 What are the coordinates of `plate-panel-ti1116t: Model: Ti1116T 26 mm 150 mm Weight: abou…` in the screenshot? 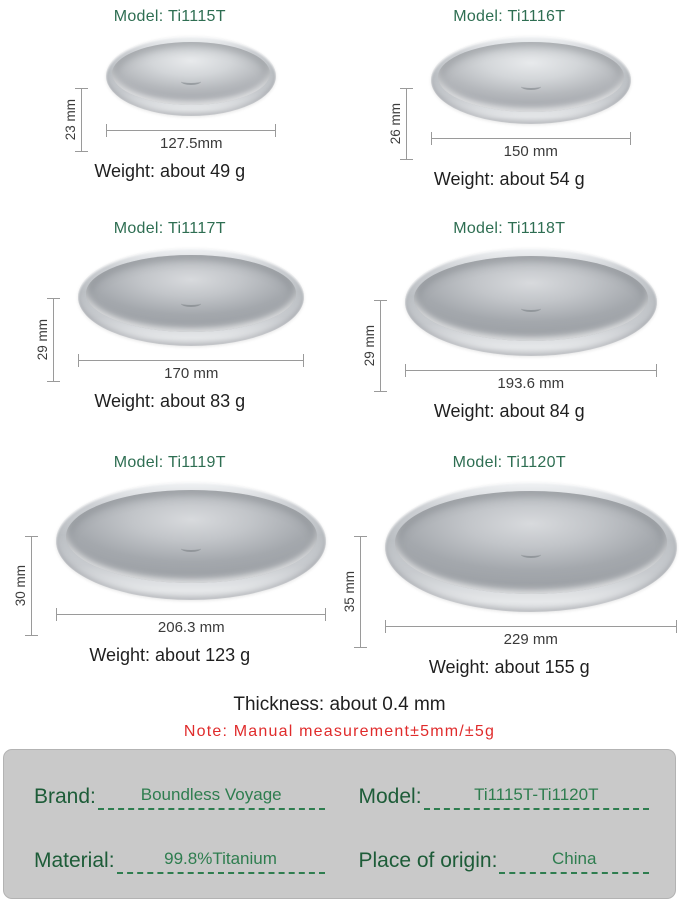 It's located at (509, 102).